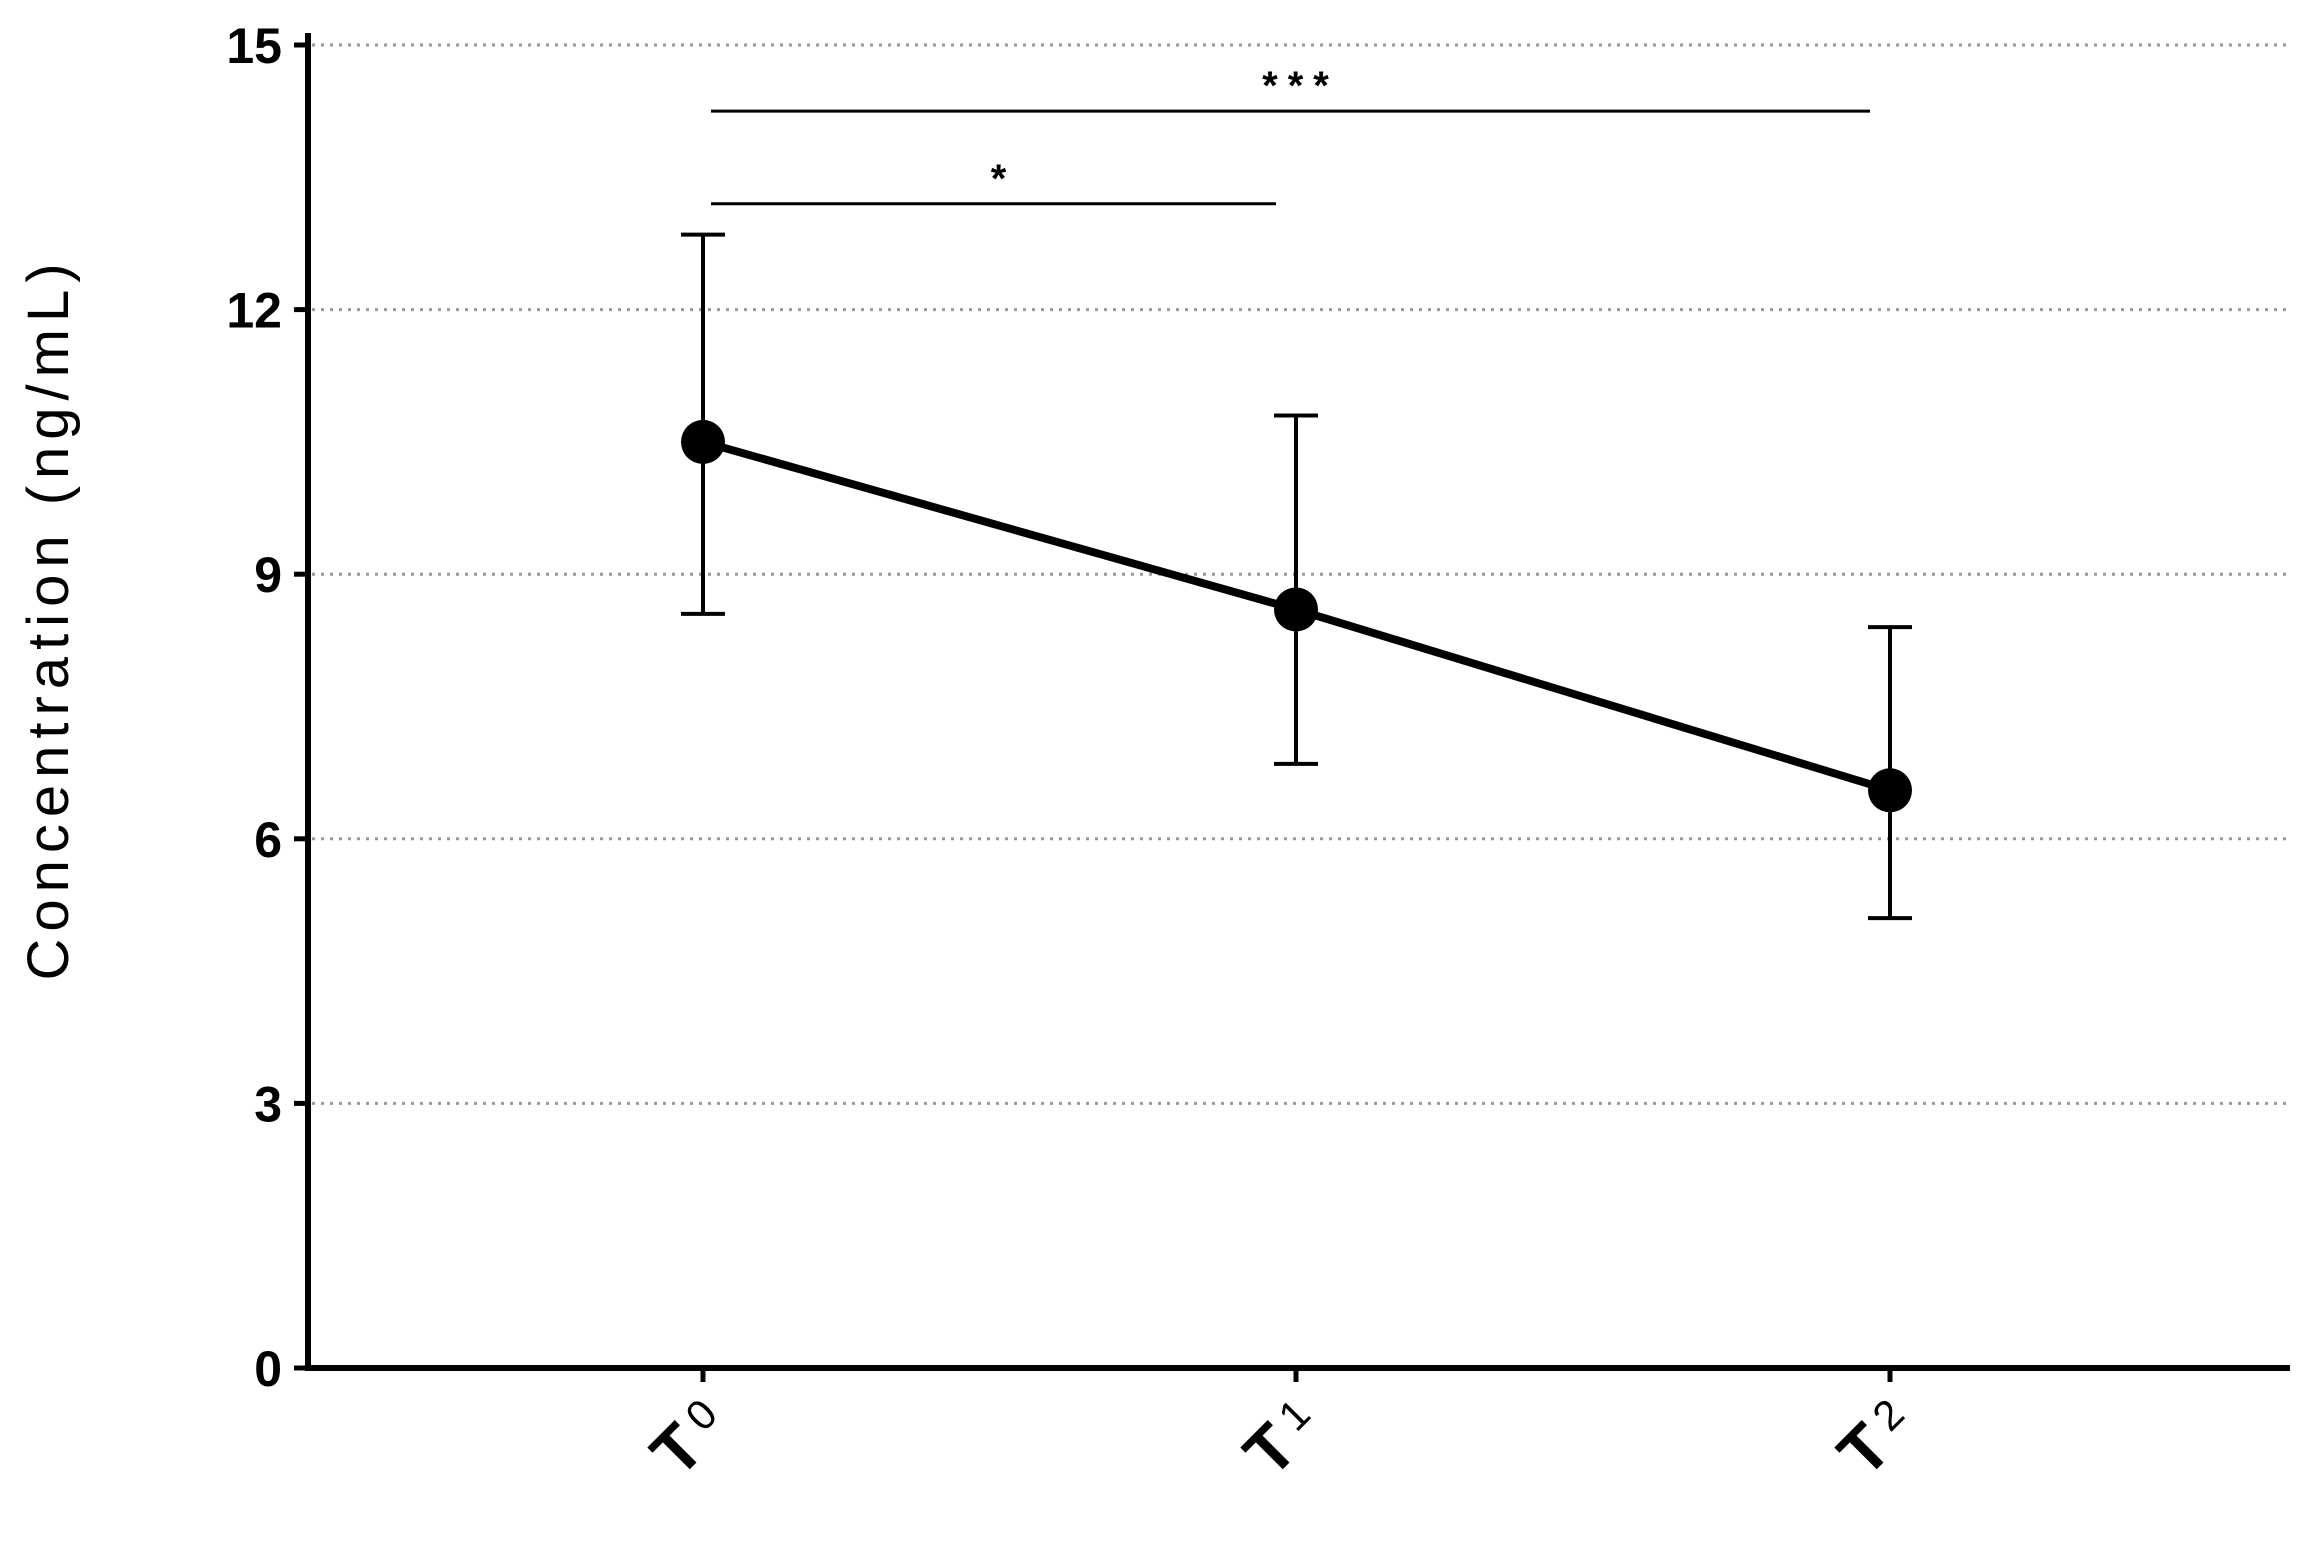 This screenshot has width=2305, height=1547. What do you see at coordinates (268, 1369) in the screenshot?
I see `y-tick-label: 0` at bounding box center [268, 1369].